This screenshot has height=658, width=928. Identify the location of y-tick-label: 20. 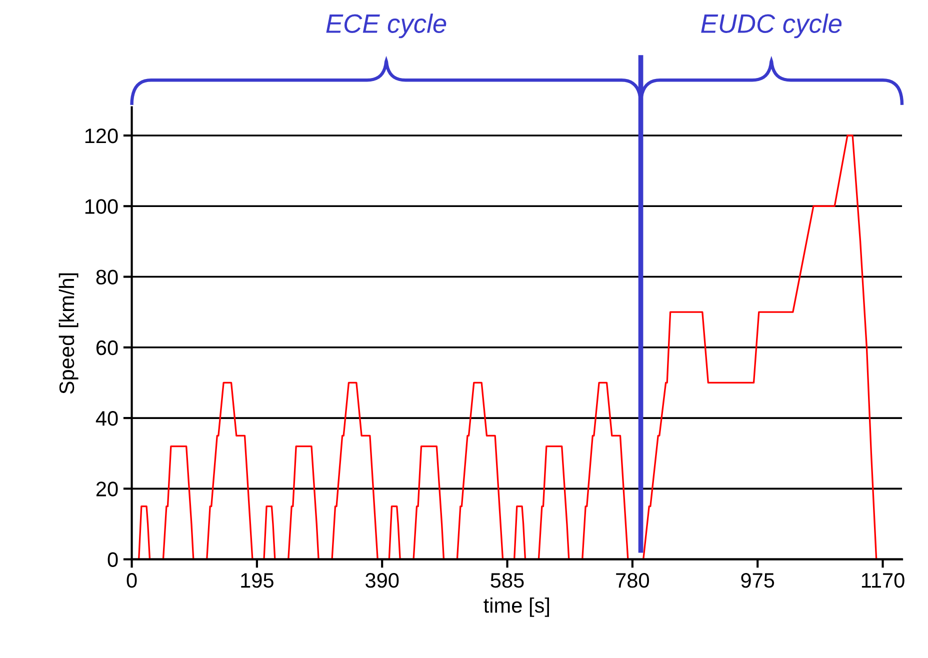
(107, 489).